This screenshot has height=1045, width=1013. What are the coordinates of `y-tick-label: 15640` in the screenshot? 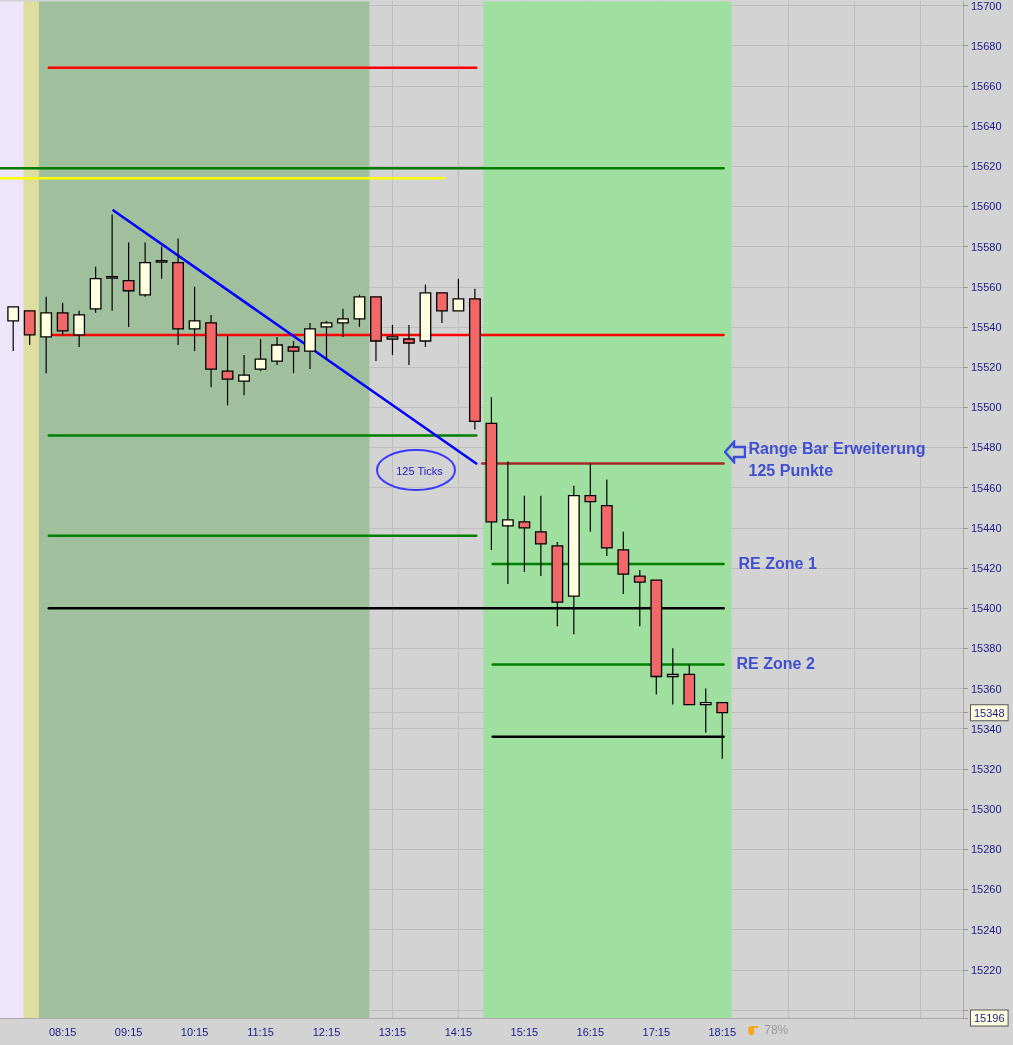 It's located at (986, 126).